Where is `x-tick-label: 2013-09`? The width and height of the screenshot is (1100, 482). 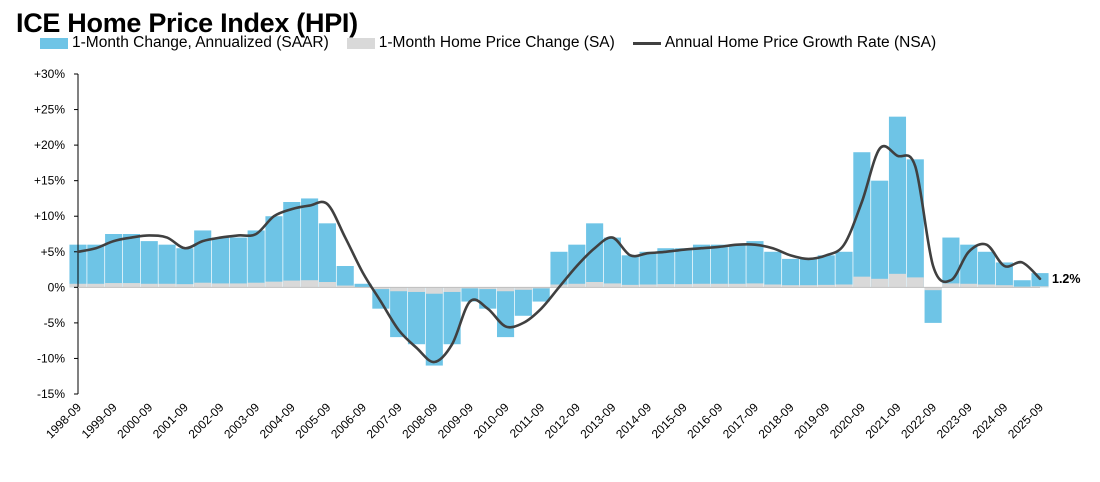
x-tick-label: 2013-09 is located at coordinates (598, 420).